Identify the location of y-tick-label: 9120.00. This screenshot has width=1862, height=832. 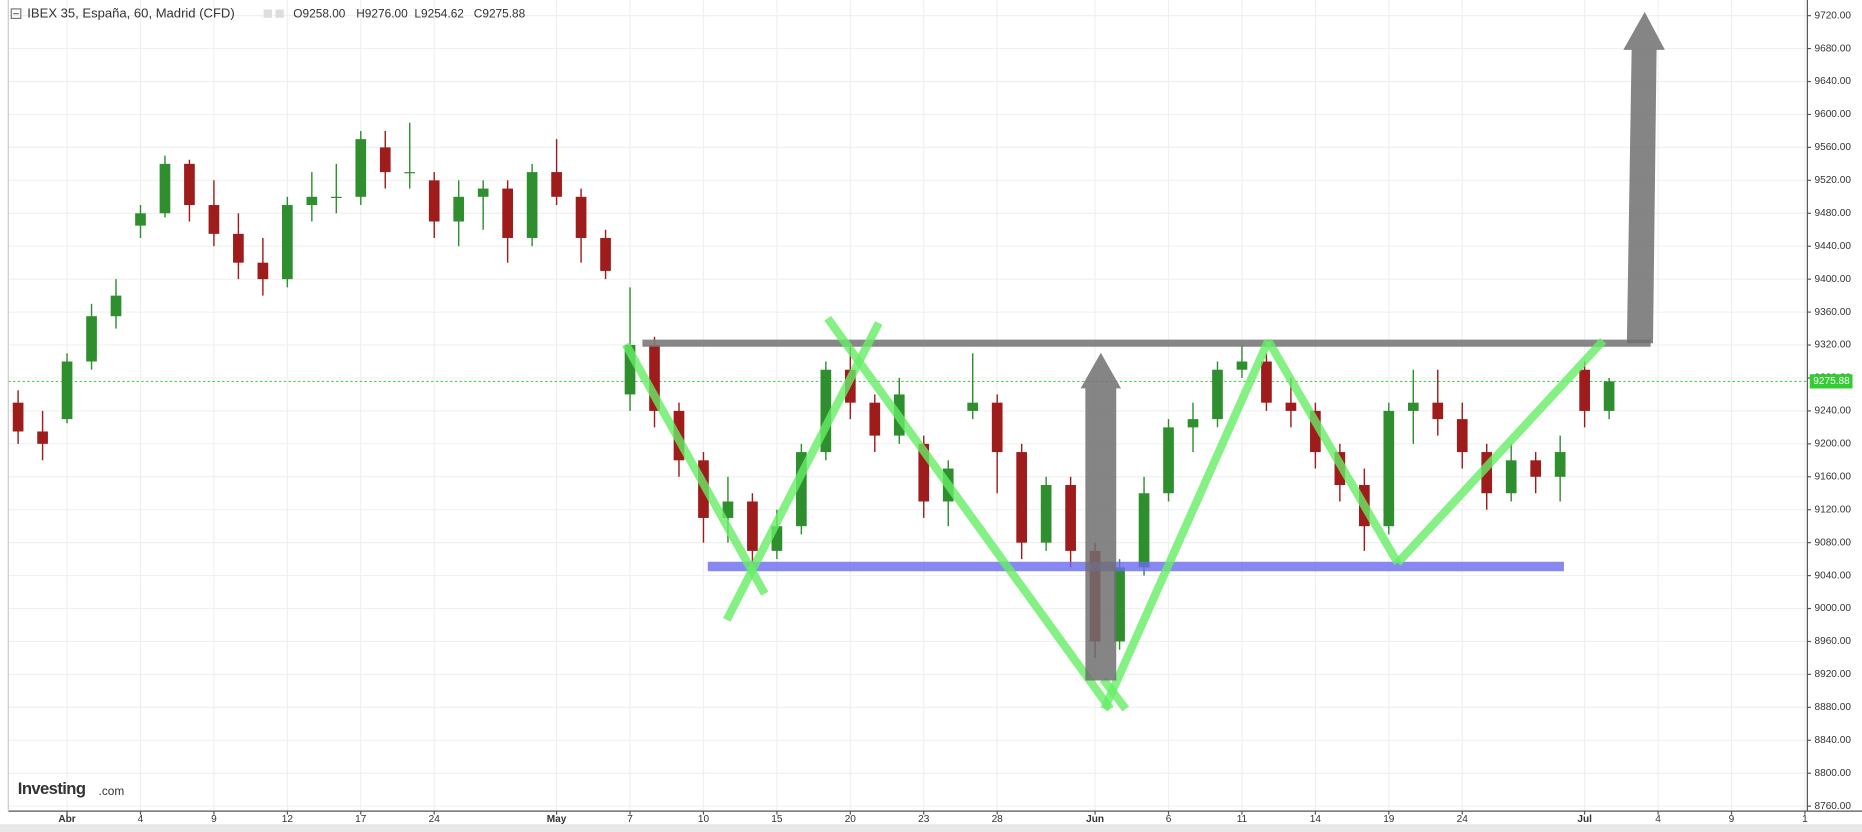
(1833, 509).